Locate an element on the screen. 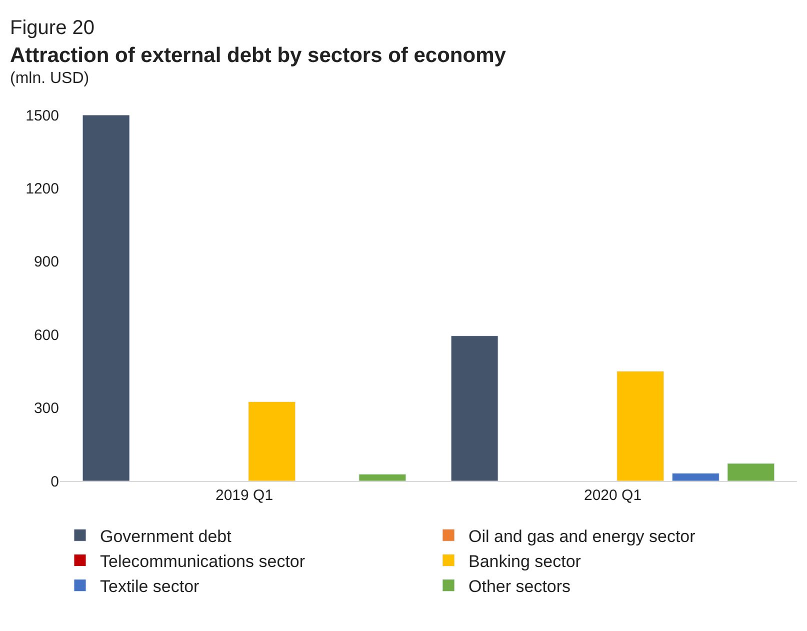 This screenshot has width=807, height=631. legend-label: Telecommunications sector is located at coordinates (203, 561).